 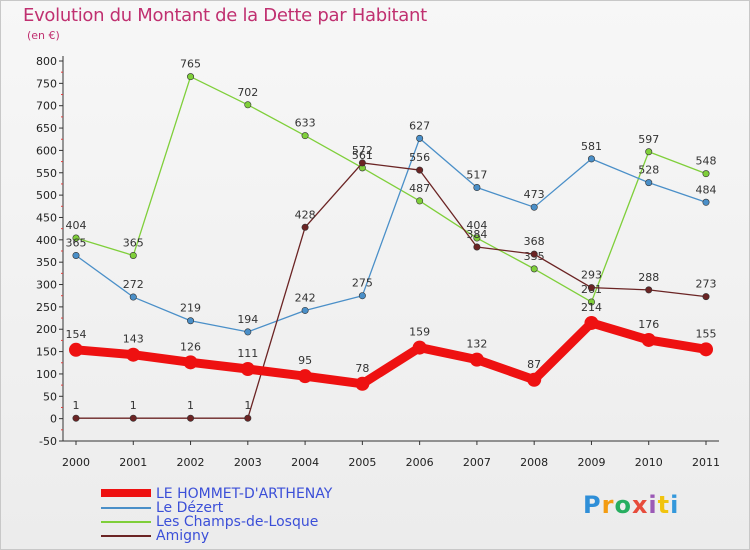 What do you see at coordinates (362, 368) in the screenshot?
I see `data-label: 78` at bounding box center [362, 368].